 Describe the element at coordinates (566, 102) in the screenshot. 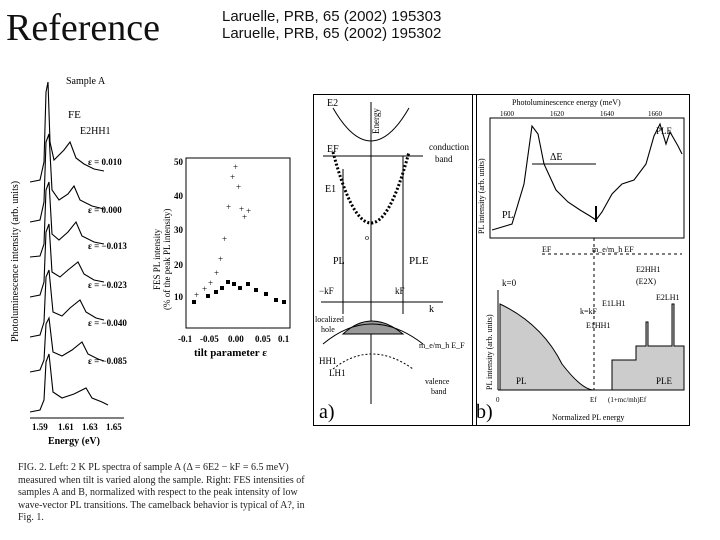

I see `top-axis-label: Photoluminescence energy (meV)` at that location.